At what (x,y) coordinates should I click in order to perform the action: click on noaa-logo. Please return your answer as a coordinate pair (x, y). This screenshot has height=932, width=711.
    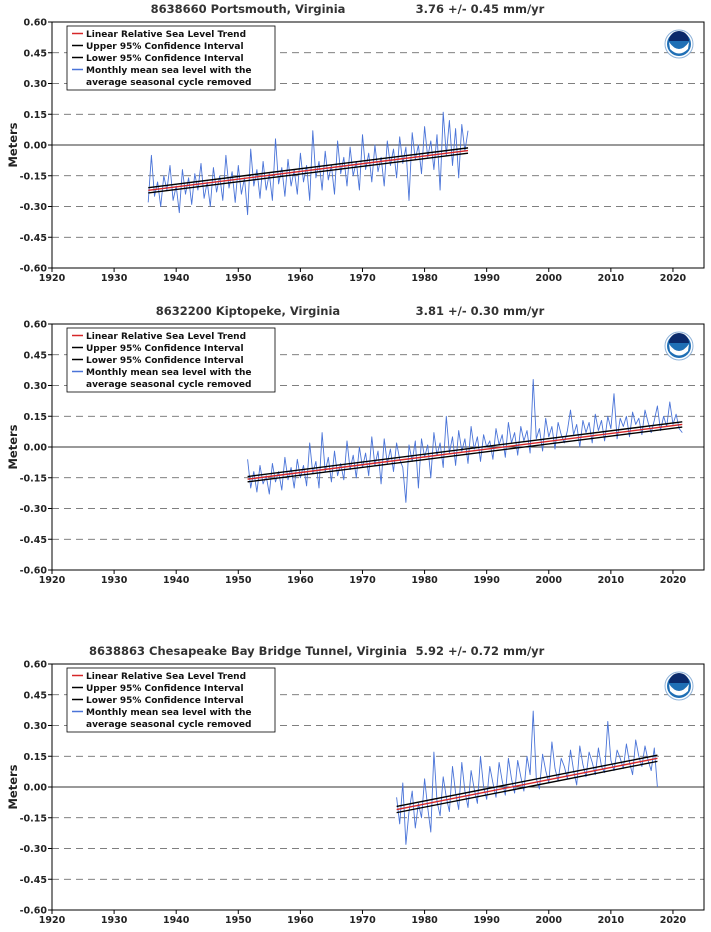
    Looking at the image, I should click on (679, 44).